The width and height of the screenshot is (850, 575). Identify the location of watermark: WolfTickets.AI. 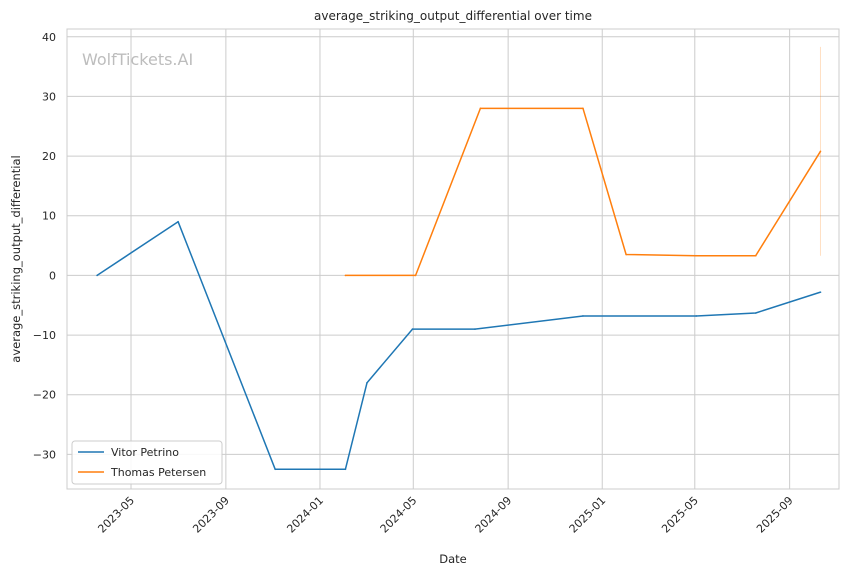
(137, 59).